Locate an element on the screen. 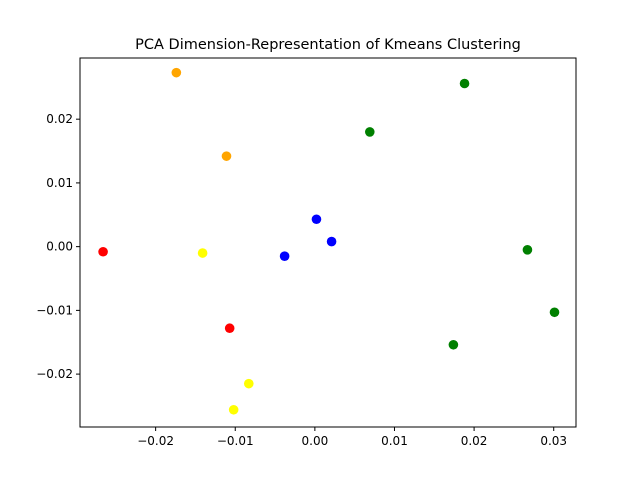 This screenshot has height=480, width=640. x-tick-label: −0.01 is located at coordinates (235, 441).